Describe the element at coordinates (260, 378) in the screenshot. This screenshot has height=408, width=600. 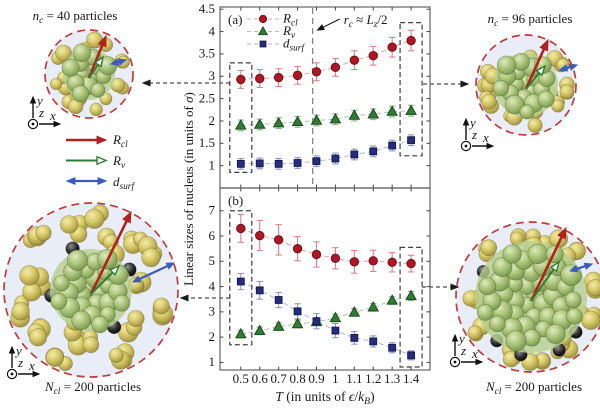
I see `svg-text: 0.6` at that location.